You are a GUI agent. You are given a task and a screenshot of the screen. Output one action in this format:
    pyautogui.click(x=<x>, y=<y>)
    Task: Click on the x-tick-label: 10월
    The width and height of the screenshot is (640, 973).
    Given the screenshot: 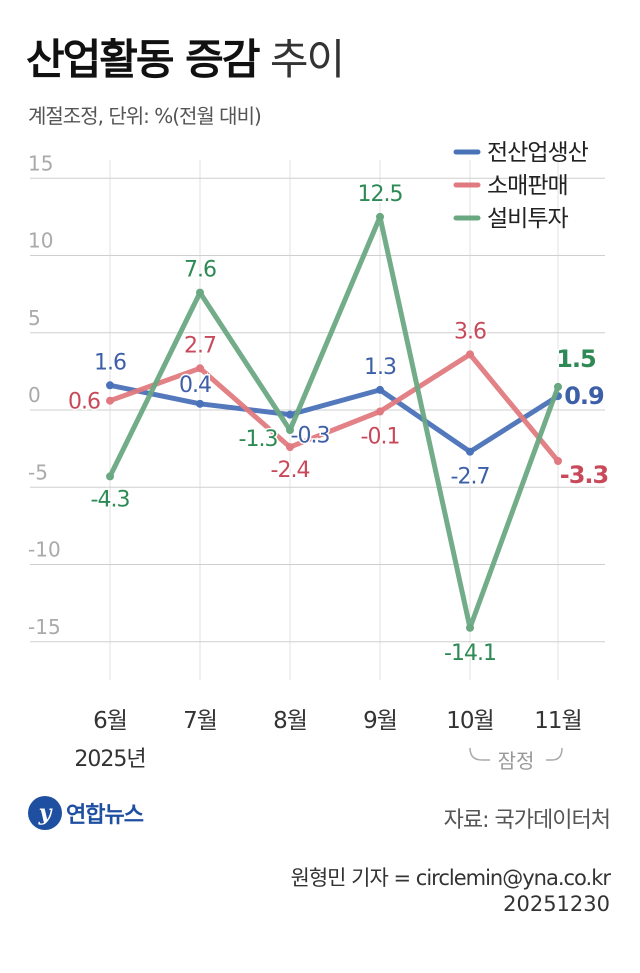 What is the action you would take?
    pyautogui.click(x=469, y=721)
    